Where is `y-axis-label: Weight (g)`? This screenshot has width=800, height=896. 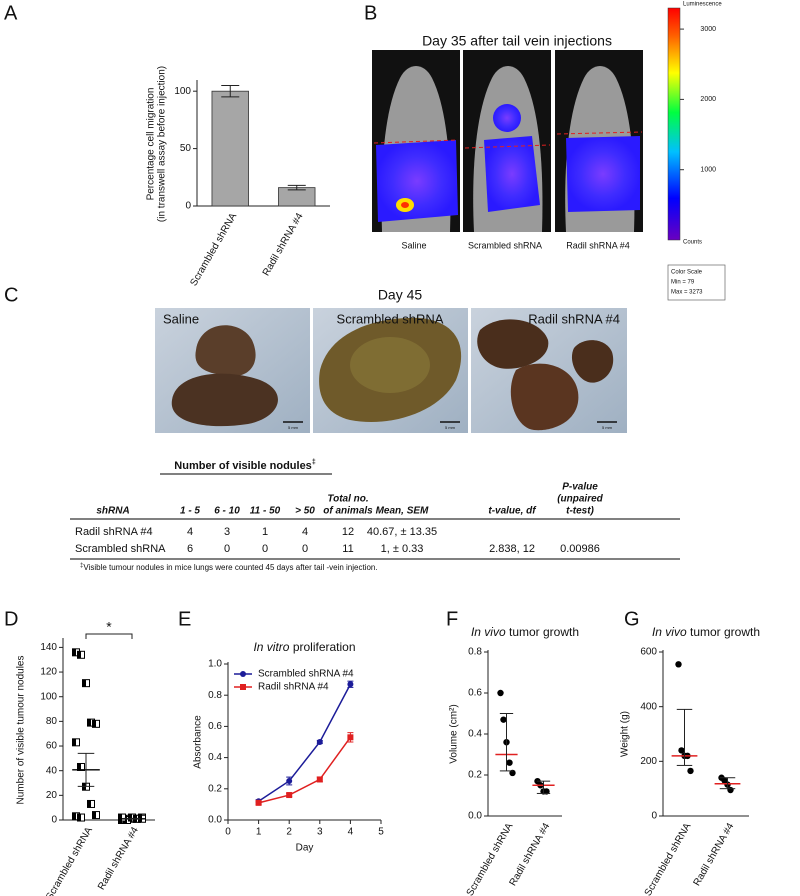 y-axis-label: Weight (g) is located at coordinates (625, 734).